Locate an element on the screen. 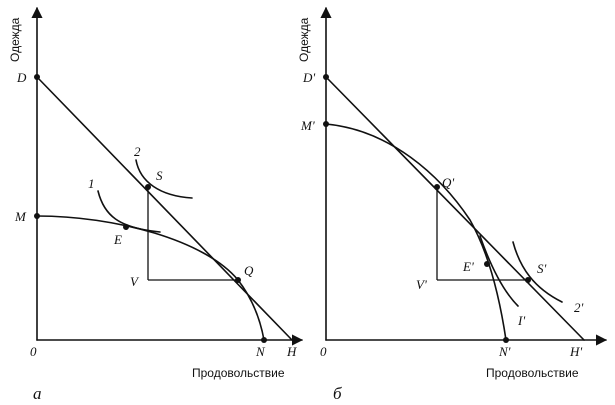  panel-b-point-s is located at coordinates (528, 280).